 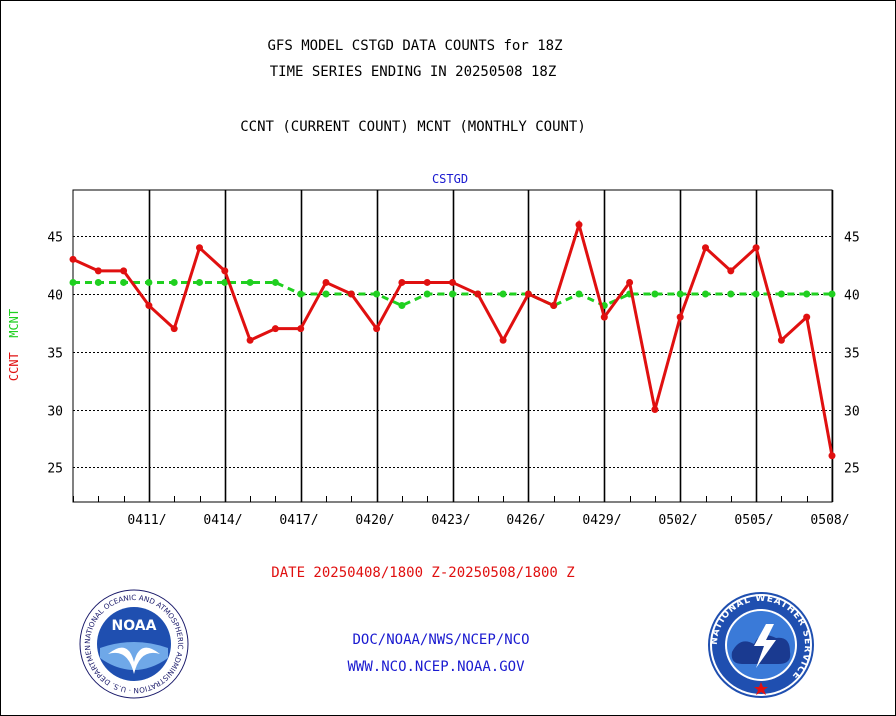 I want to click on y-tick-label-right: 45, so click(x=852, y=238).